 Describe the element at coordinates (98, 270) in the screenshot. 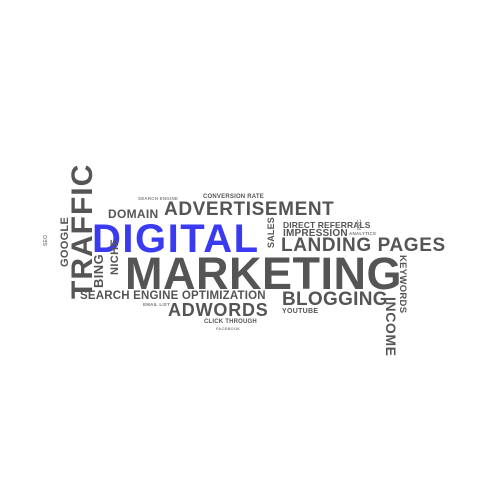

I see `word-bing: BING` at that location.